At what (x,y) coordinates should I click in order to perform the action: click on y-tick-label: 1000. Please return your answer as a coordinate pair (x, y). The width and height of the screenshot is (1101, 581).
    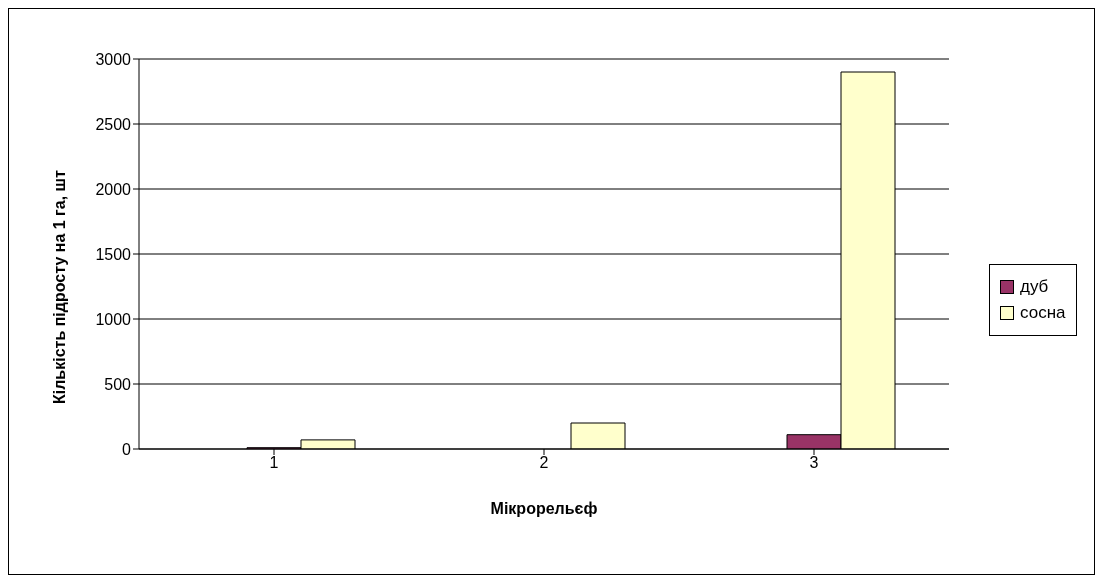
    Looking at the image, I should click on (113, 319).